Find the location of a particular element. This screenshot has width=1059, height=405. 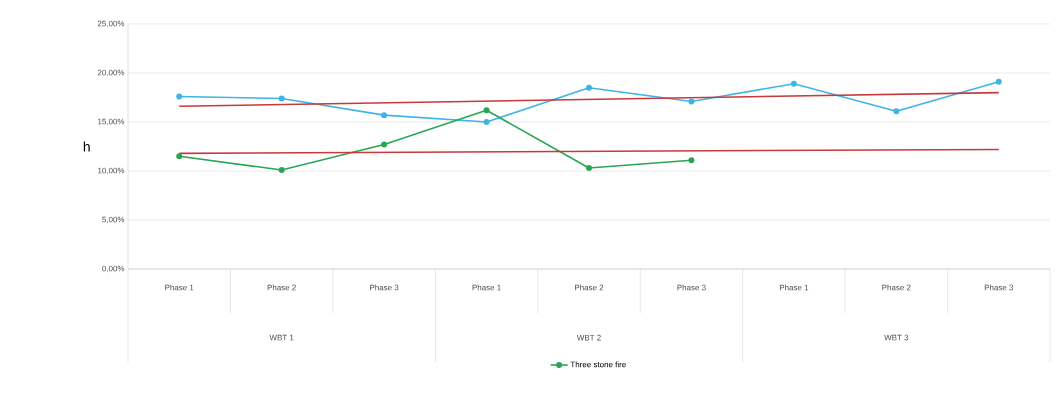

y-axis-title: h is located at coordinates (86, 146).